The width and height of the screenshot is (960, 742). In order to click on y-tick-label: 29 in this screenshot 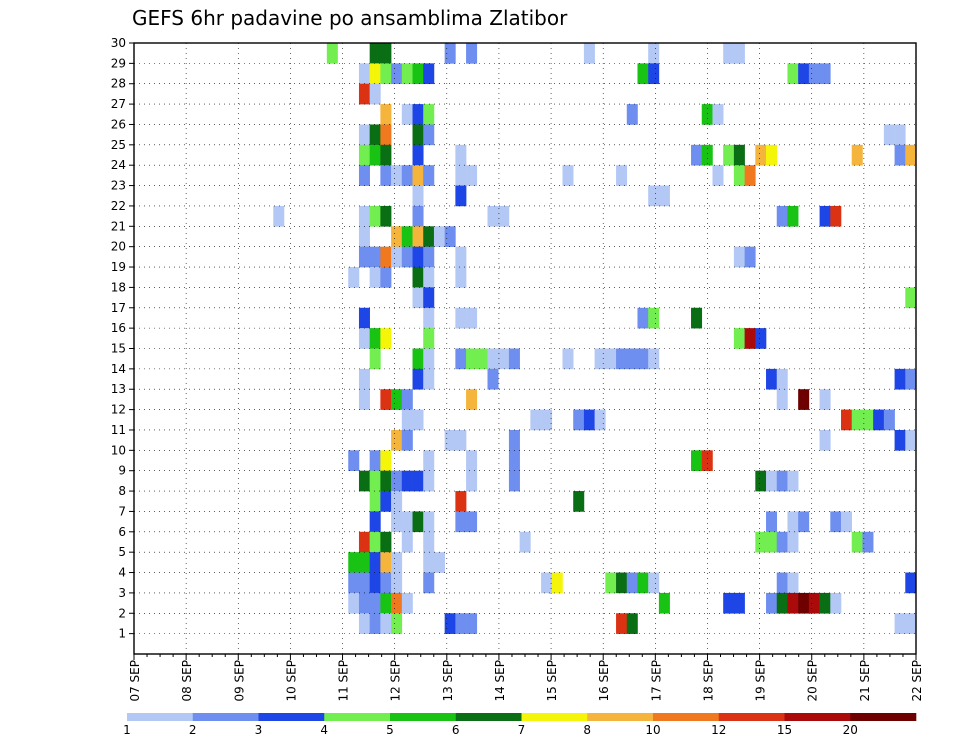, I will do `click(118, 63)`.